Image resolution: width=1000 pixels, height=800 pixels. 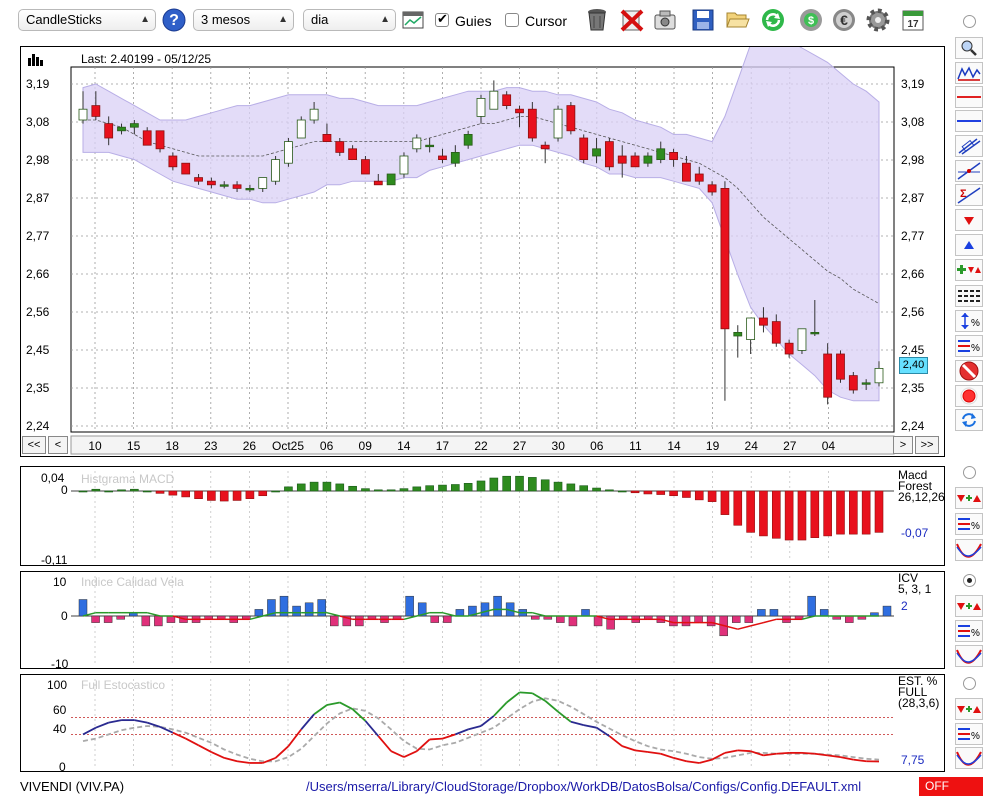 What do you see at coordinates (951, 786) in the screenshot?
I see `status-badge: OFF` at bounding box center [951, 786].